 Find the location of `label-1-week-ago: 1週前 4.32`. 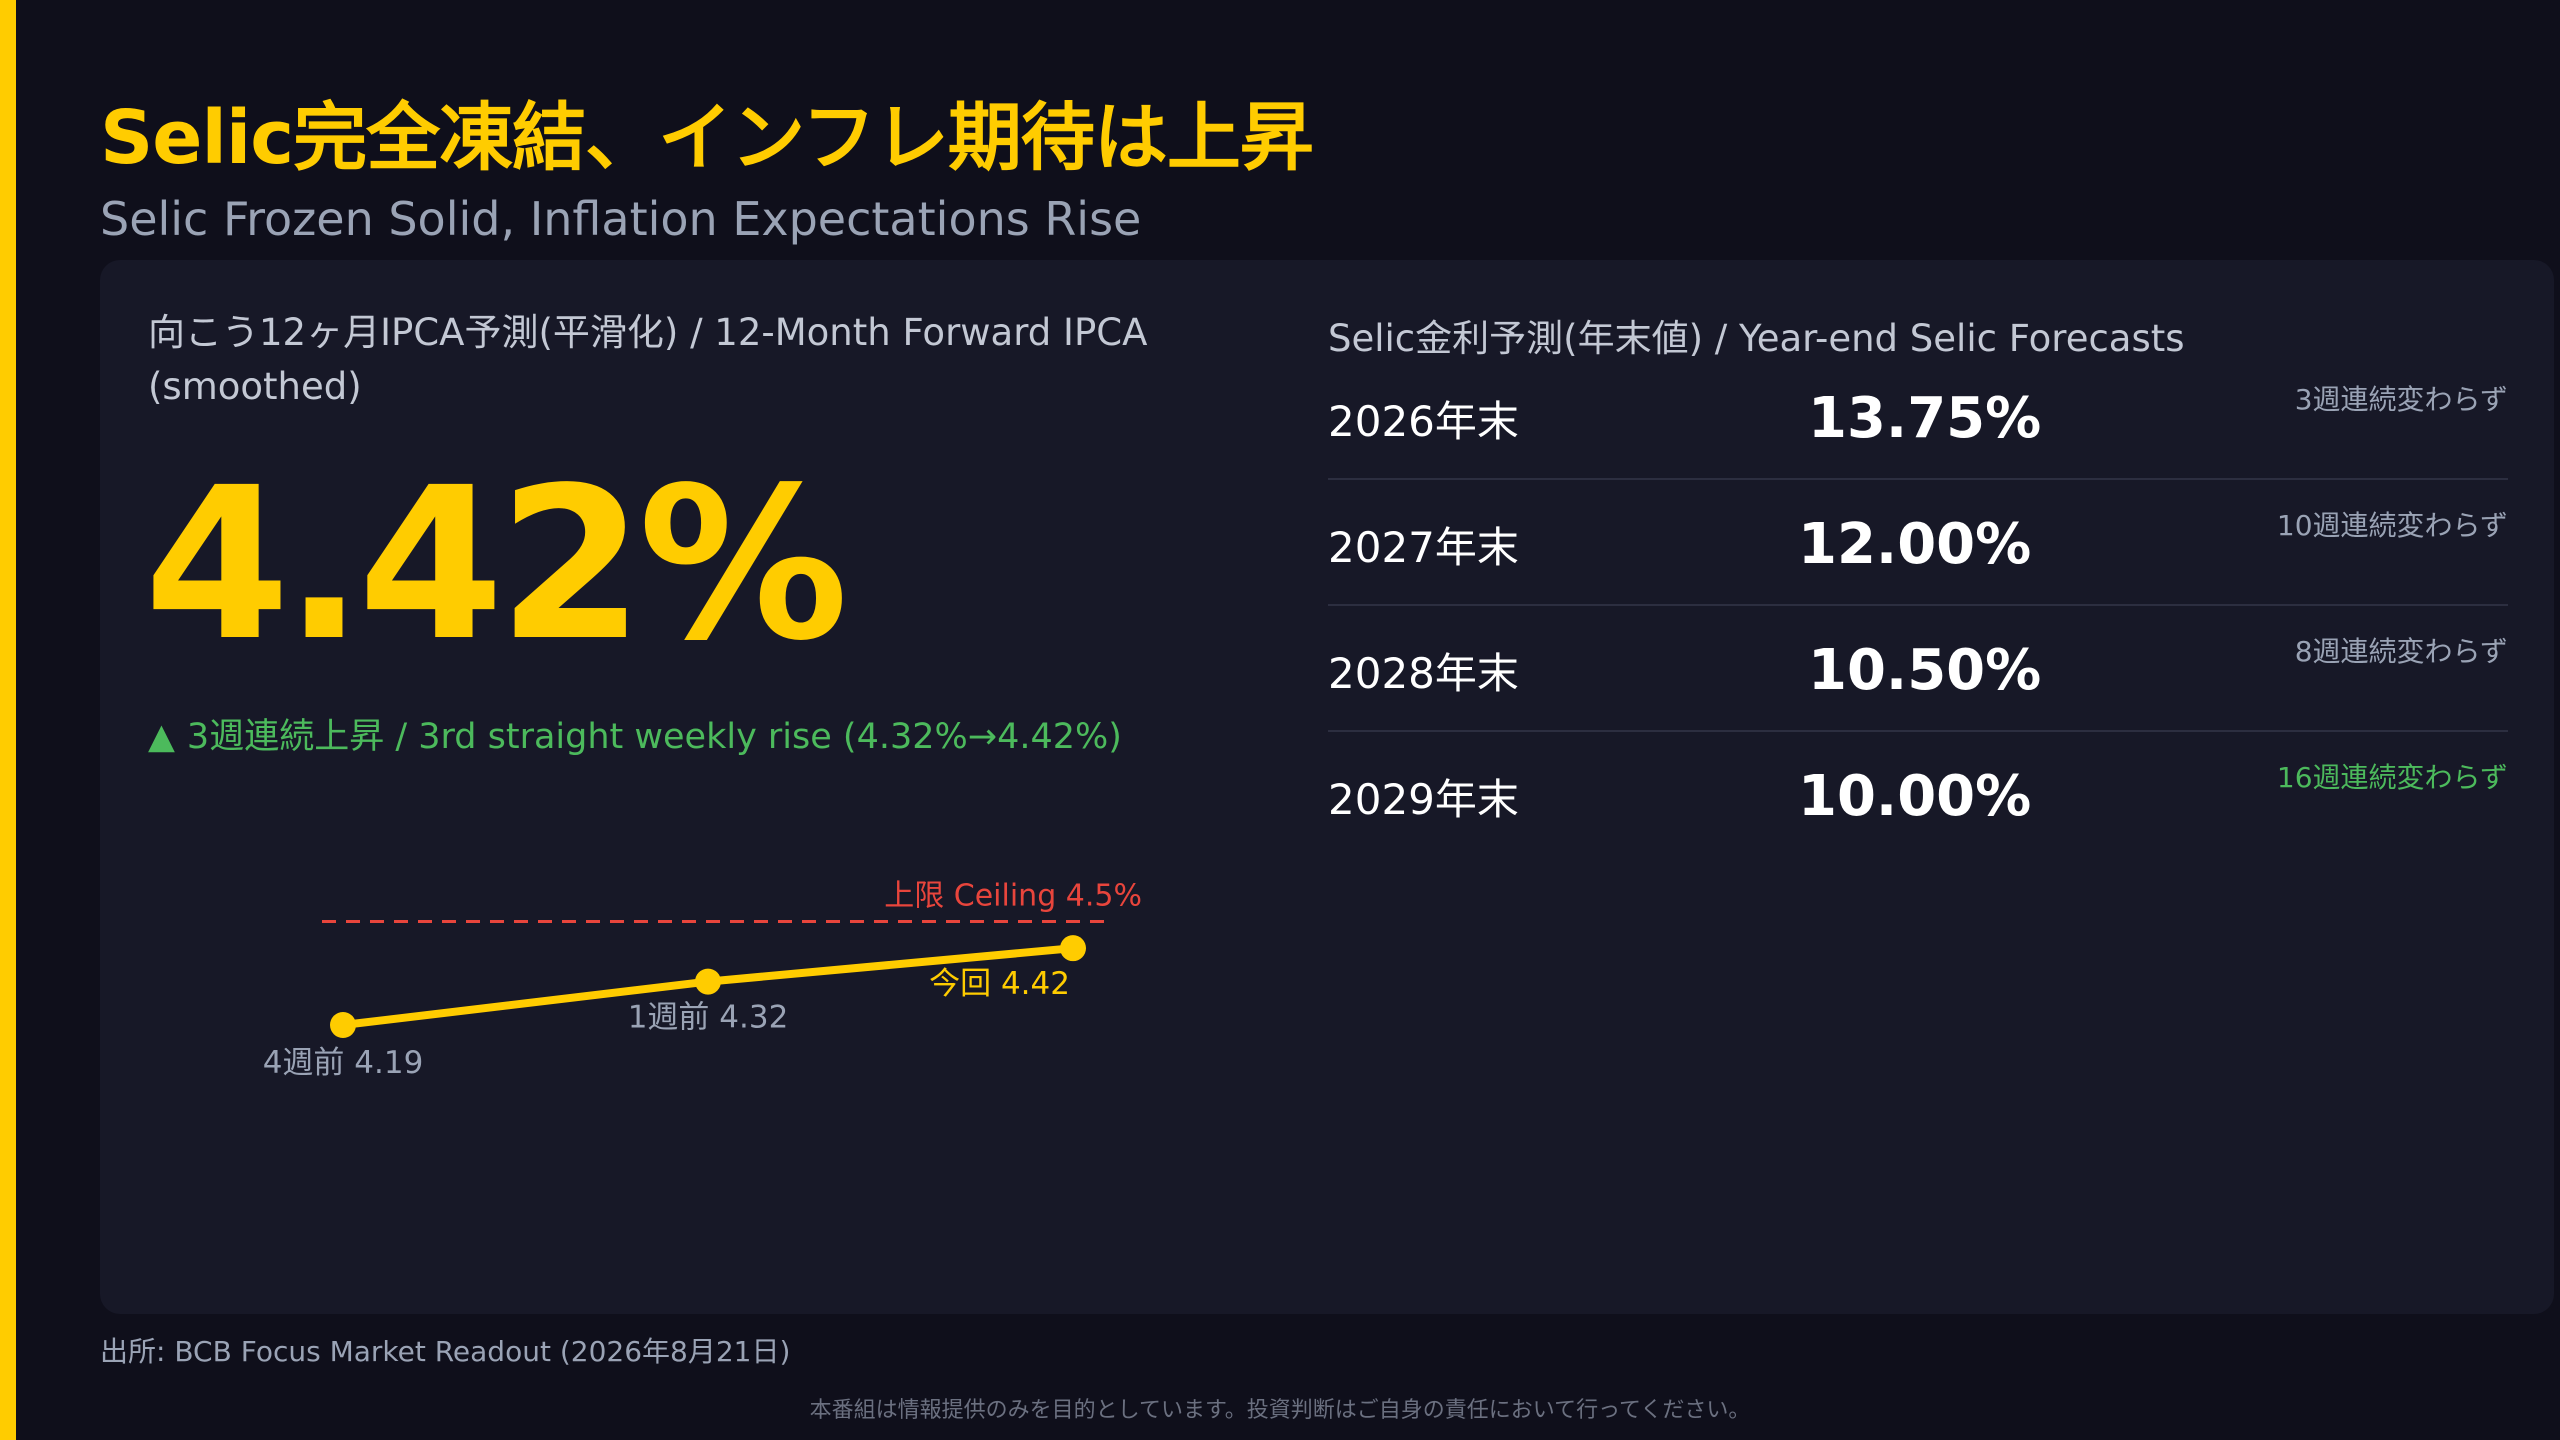

label-1-week-ago: 1週前 4.32 is located at coordinates (708, 1018).